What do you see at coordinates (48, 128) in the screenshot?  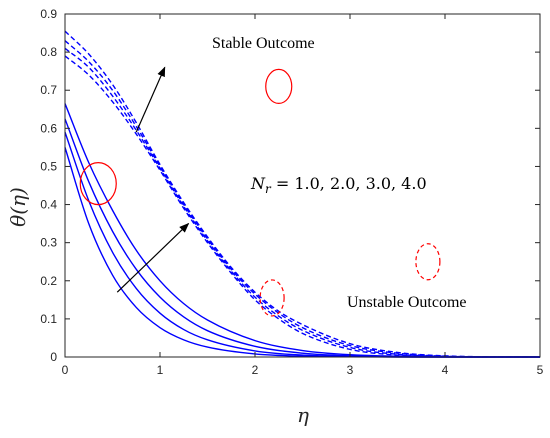 I see `y-tick-label: 0.6` at bounding box center [48, 128].